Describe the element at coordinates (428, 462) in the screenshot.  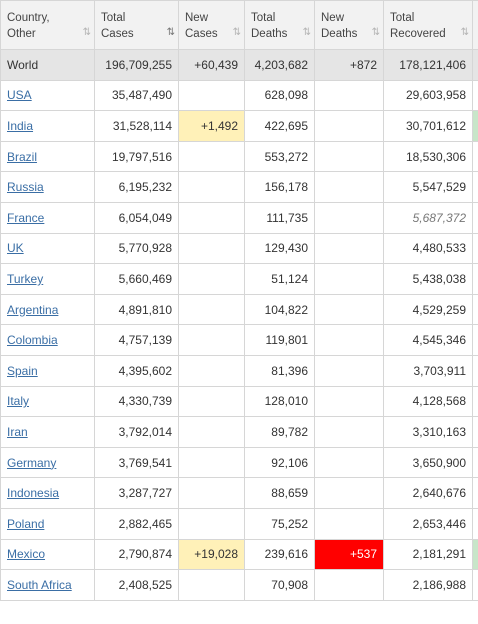
I see `total-recovered: 3,650,900` at that location.